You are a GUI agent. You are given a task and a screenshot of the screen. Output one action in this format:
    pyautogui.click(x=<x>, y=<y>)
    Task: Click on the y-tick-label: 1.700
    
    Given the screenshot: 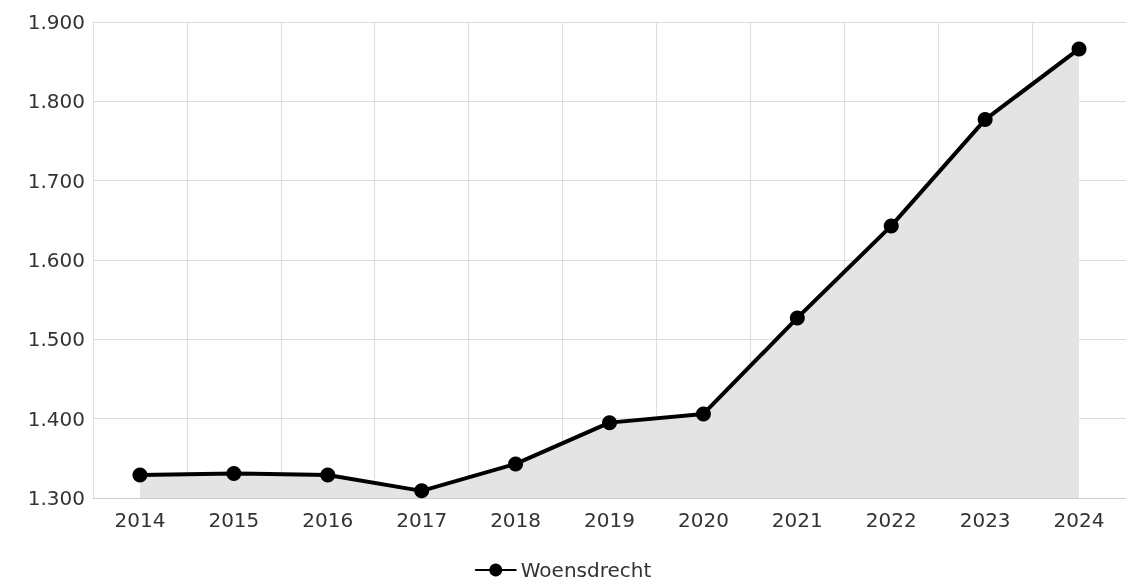 What is the action you would take?
    pyautogui.click(x=56, y=180)
    